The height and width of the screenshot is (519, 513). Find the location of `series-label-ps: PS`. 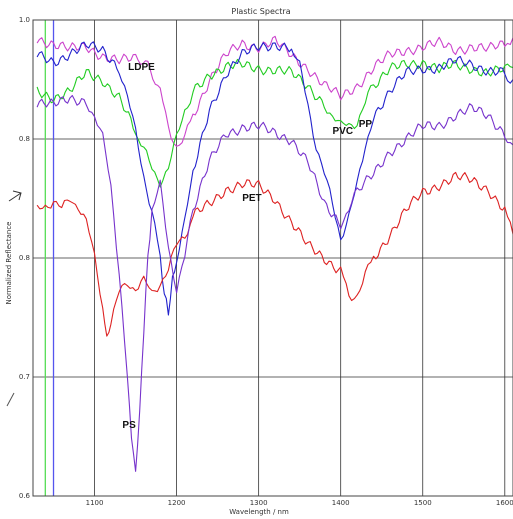

series-label-ps: PS is located at coordinates (129, 425).